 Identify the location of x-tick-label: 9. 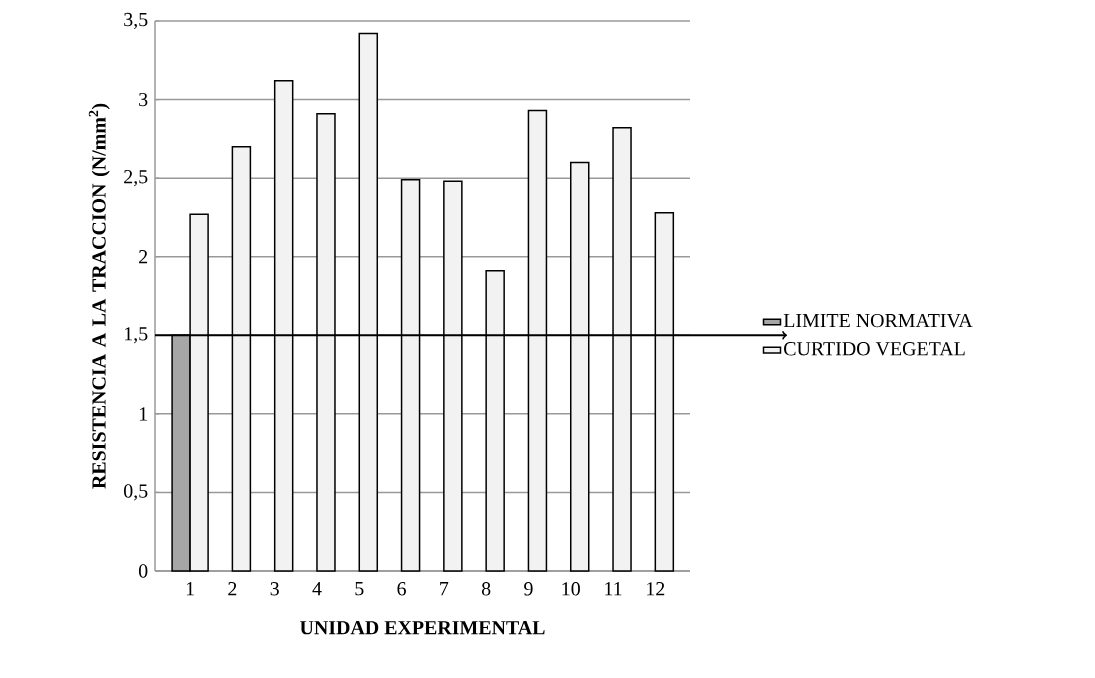
(528, 589).